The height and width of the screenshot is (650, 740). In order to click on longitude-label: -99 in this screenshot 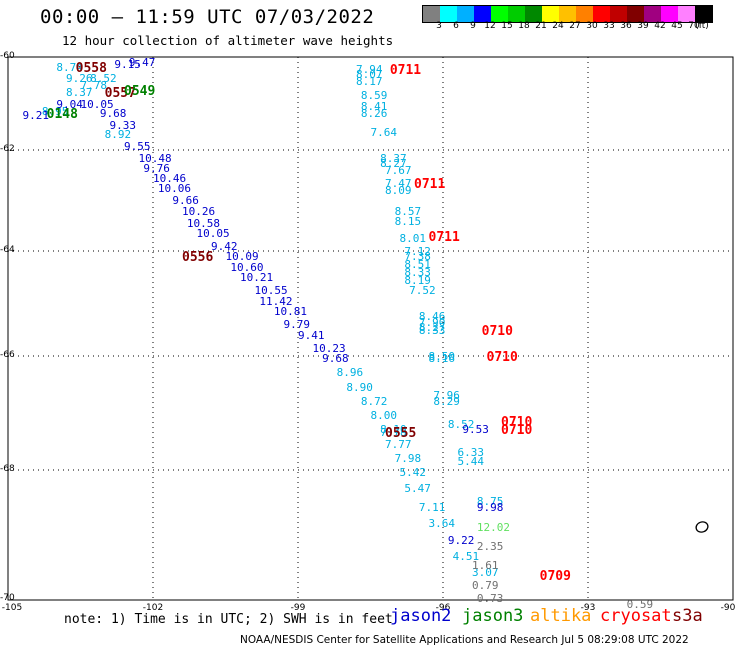, I will do `click(298, 608)`.